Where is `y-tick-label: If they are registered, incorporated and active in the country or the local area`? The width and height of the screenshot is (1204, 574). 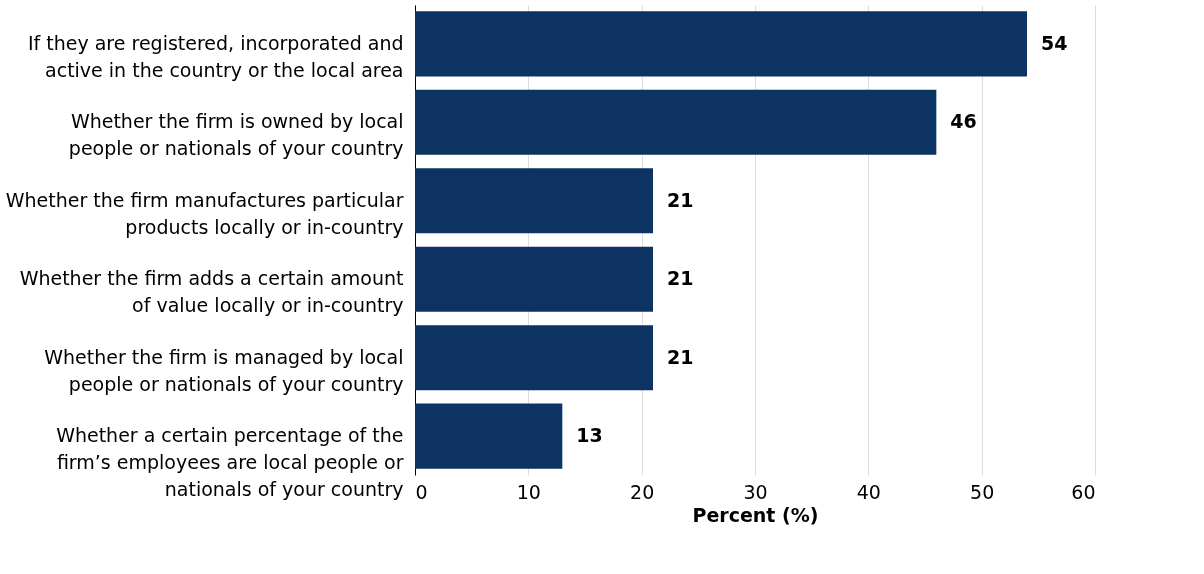 y-tick-label: If they are registered, incorporated and active in the country or the local area is located at coordinates (215, 56).